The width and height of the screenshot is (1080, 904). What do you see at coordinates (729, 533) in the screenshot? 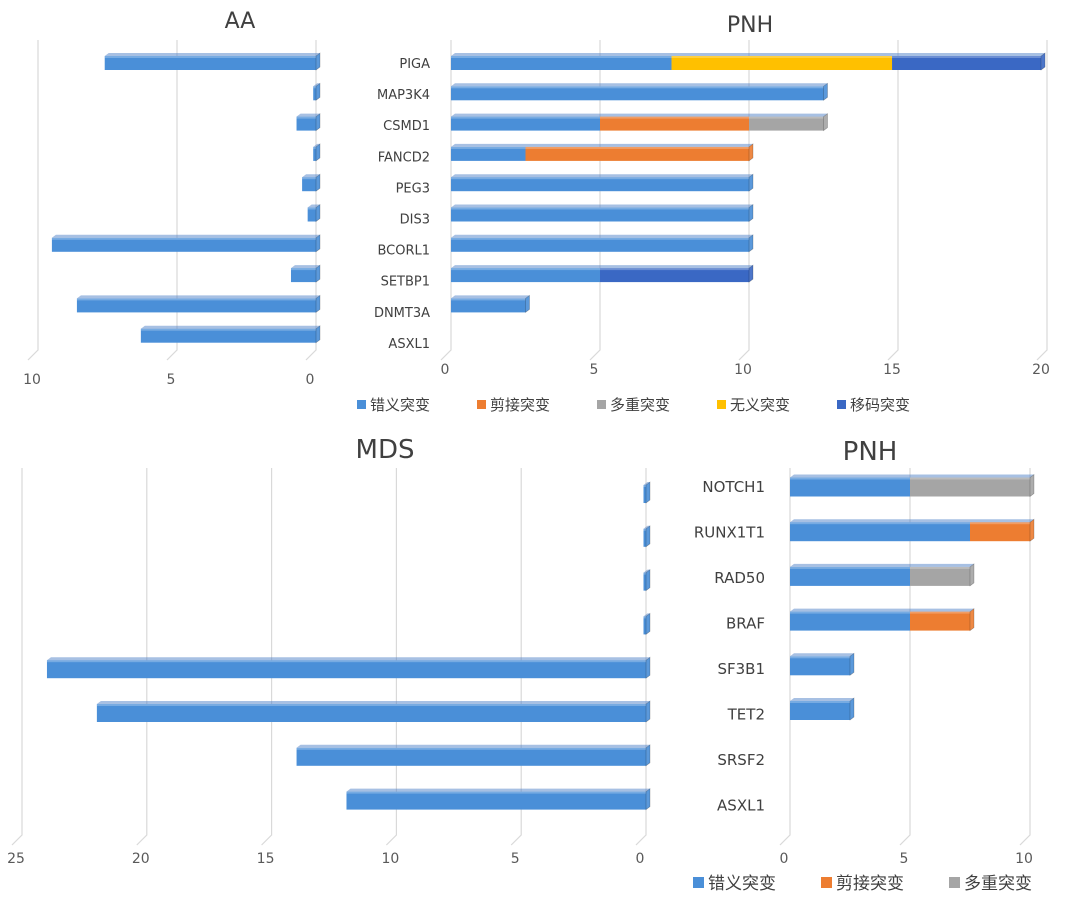
I see `category-label: RUNX1T1` at bounding box center [729, 533].